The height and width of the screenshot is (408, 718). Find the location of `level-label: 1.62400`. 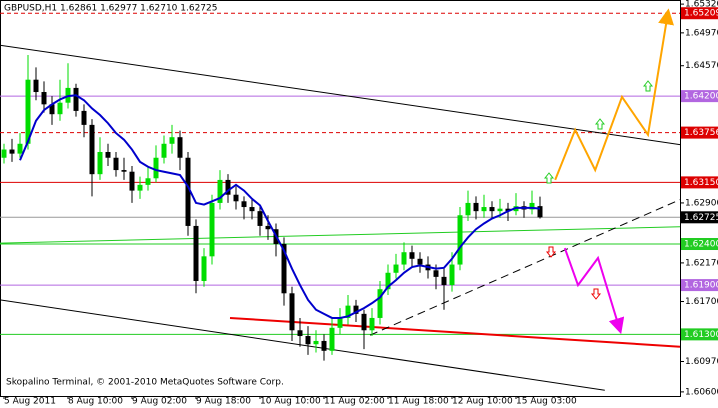

level-label: 1.62400 is located at coordinates (701, 245).